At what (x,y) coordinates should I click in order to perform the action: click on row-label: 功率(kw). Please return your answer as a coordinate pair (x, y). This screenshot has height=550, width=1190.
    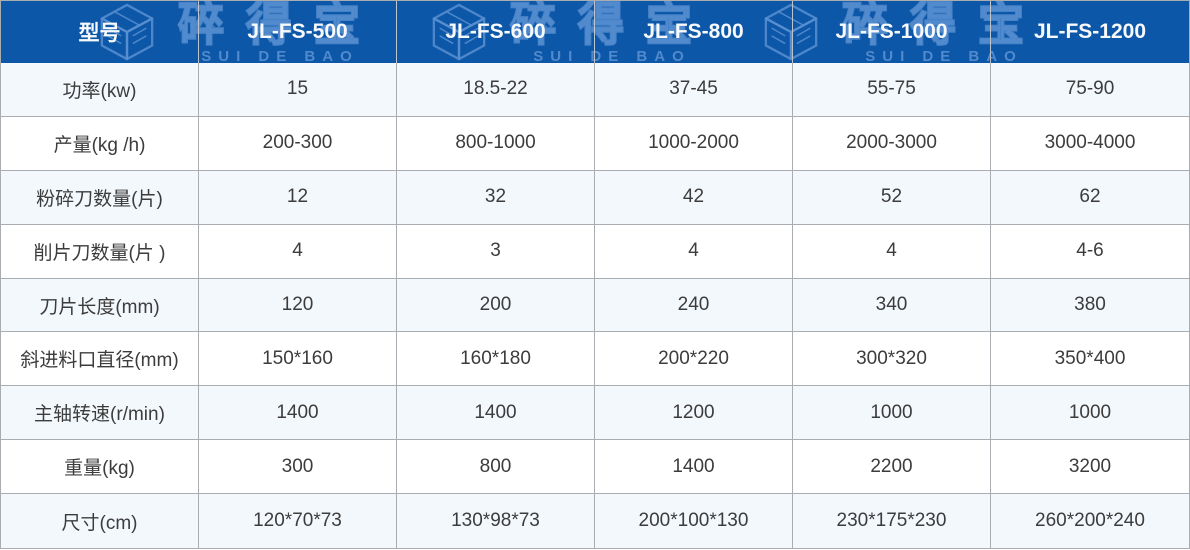
    Looking at the image, I should click on (100, 90).